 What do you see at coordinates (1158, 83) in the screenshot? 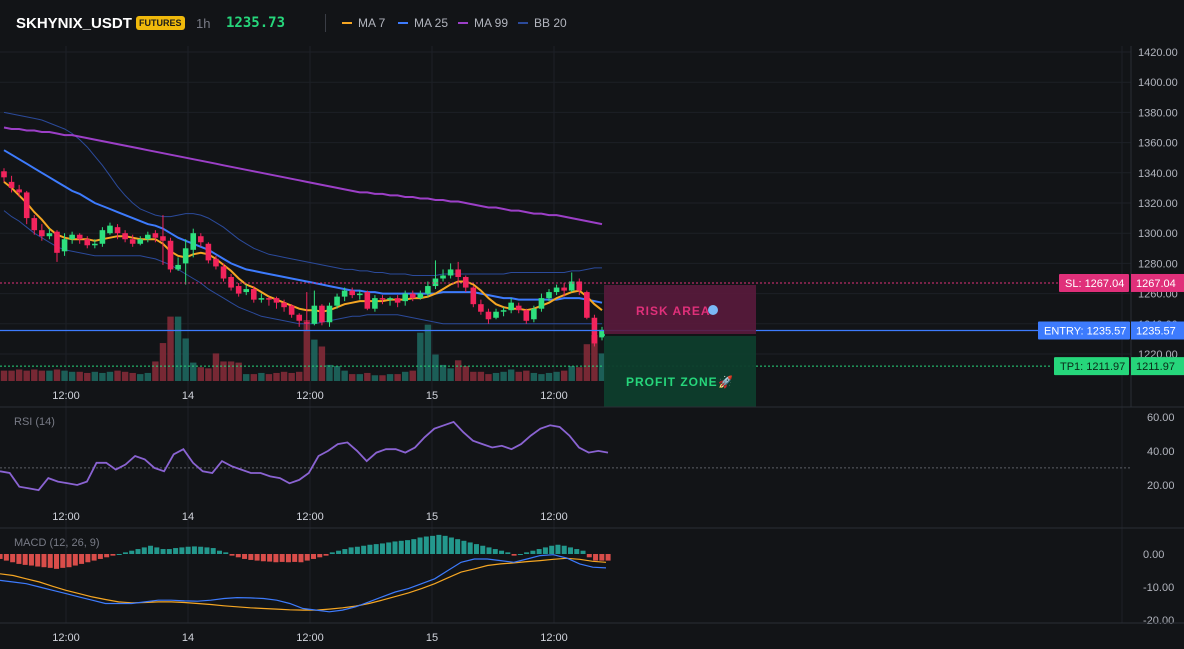
I see `price-tick-label: 1400.00` at bounding box center [1158, 83].